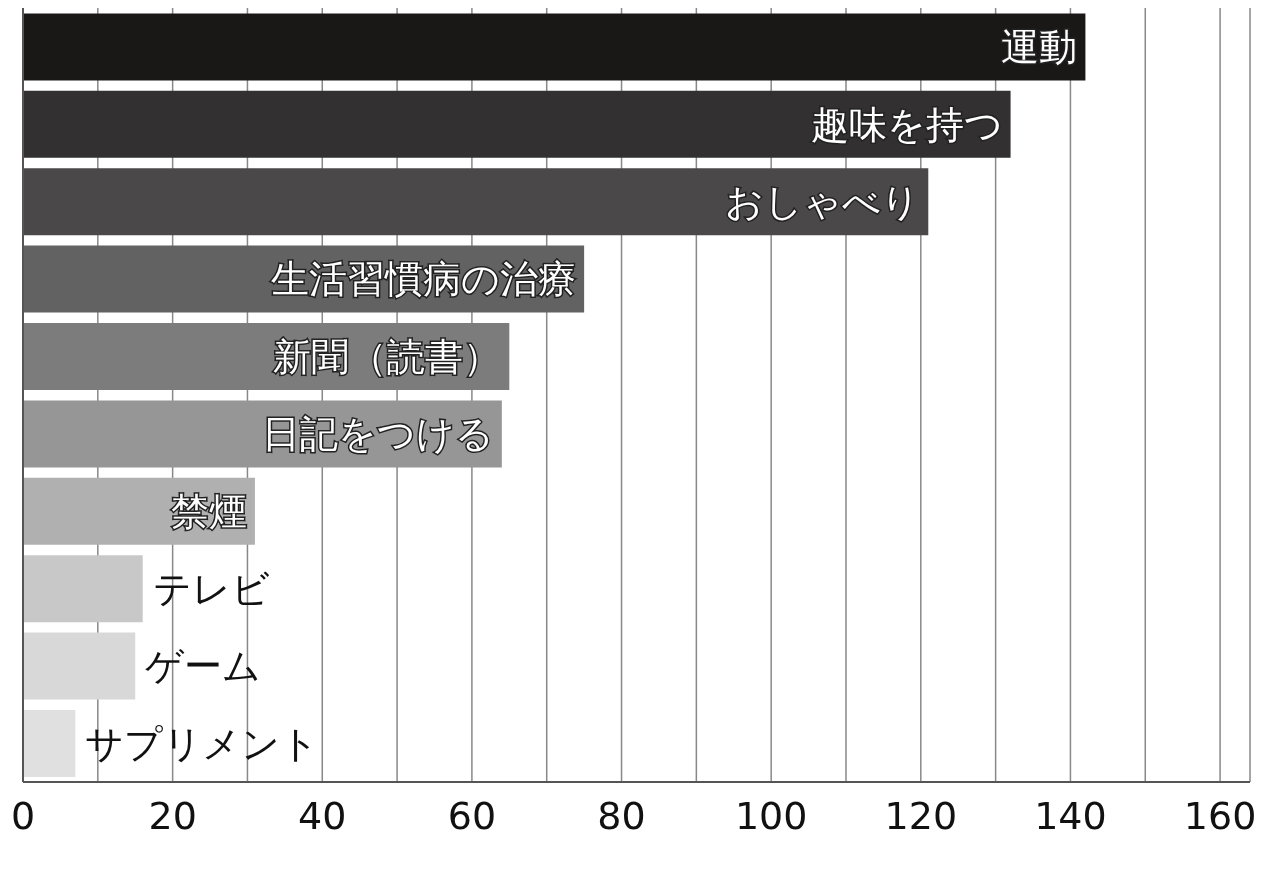 The height and width of the screenshot is (870, 1288). I want to click on x-tick-label: 20, so click(172, 815).